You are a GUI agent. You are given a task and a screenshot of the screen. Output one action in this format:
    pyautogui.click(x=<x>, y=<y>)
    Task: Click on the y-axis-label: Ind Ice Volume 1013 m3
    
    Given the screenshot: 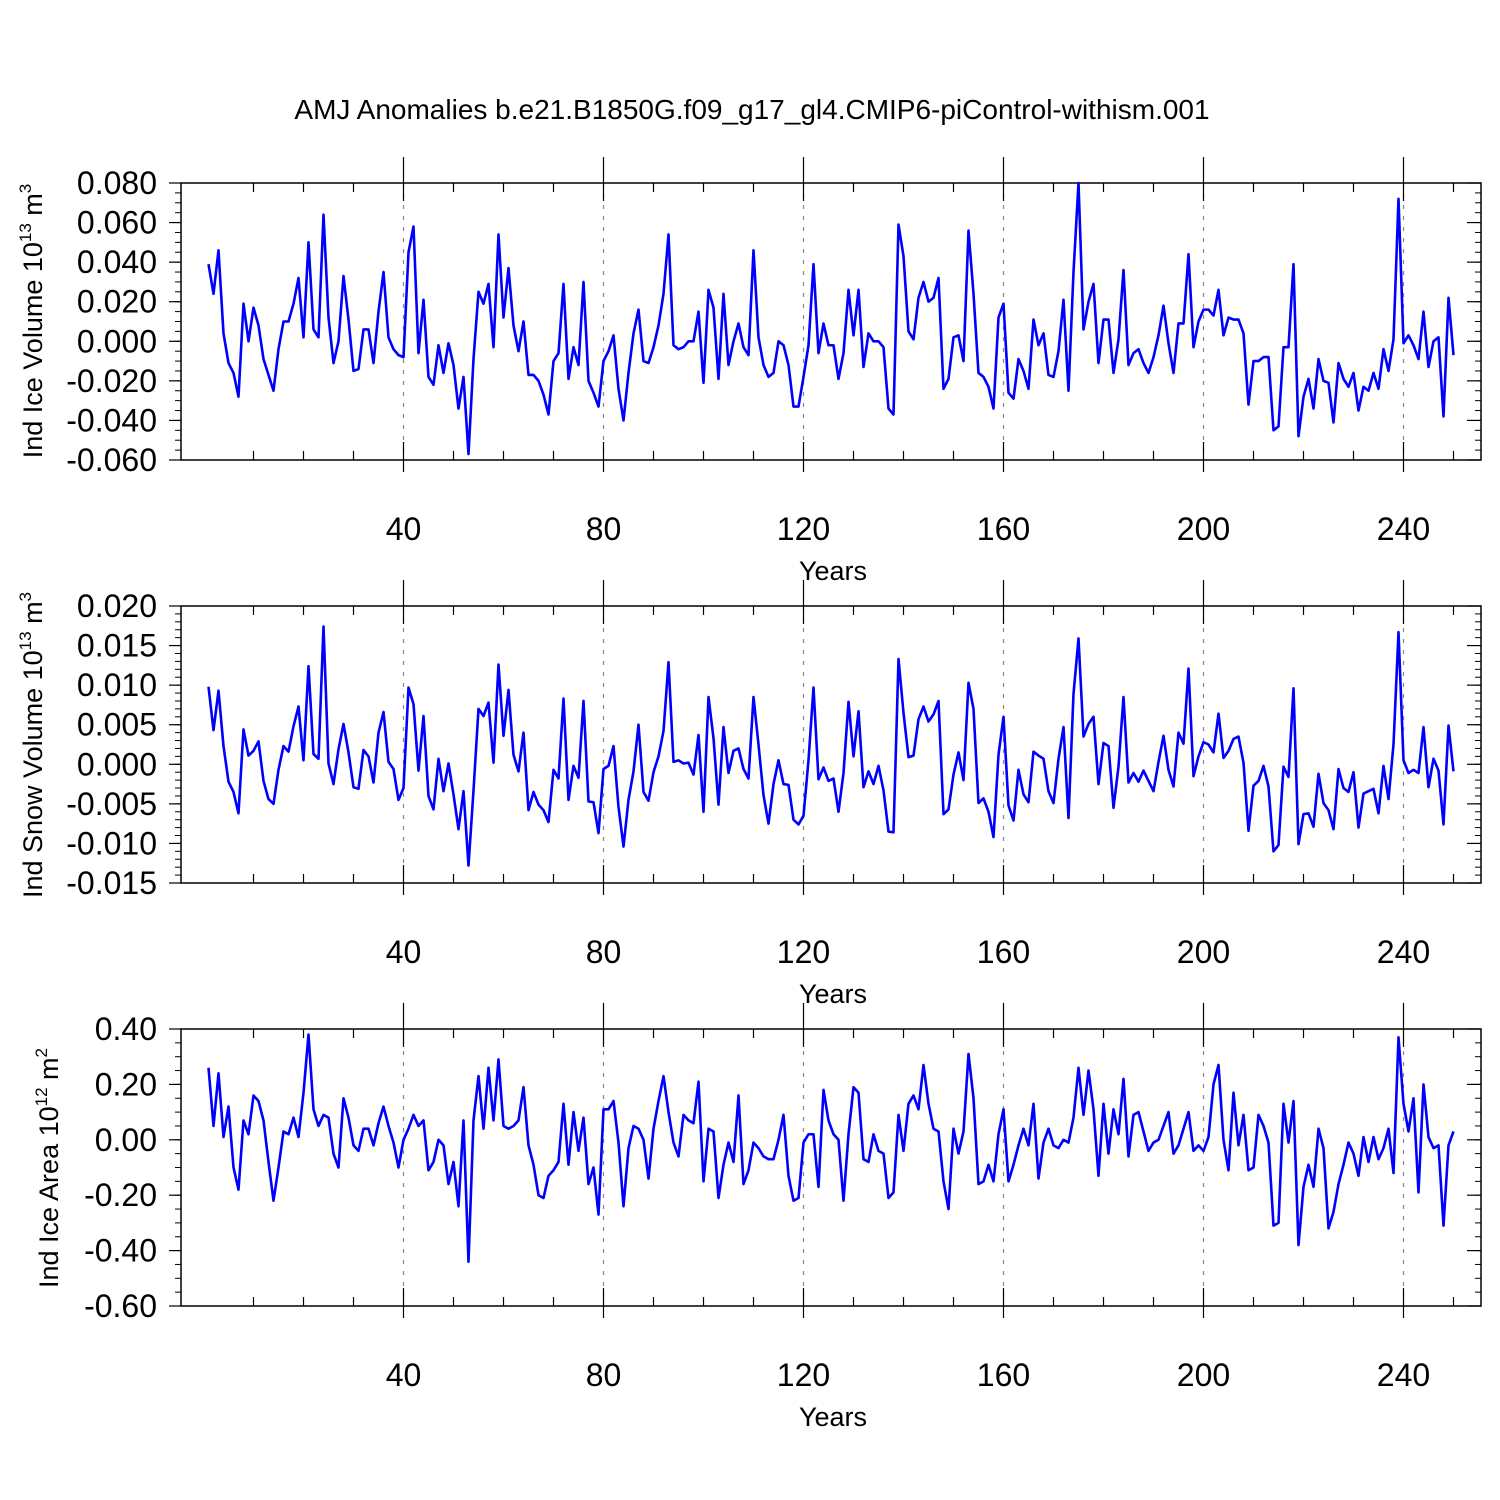 What is the action you would take?
    pyautogui.click(x=32, y=321)
    